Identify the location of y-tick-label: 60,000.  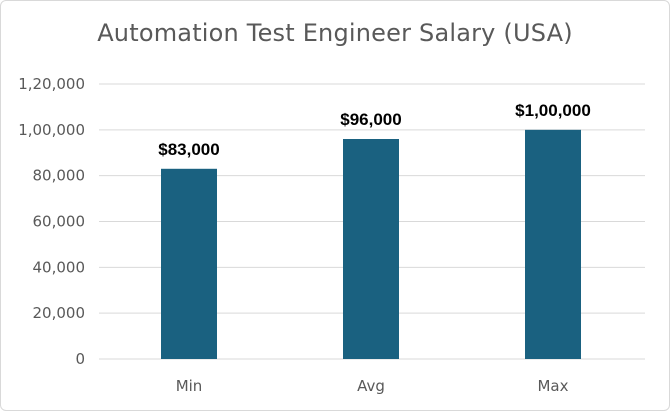
(59, 222).